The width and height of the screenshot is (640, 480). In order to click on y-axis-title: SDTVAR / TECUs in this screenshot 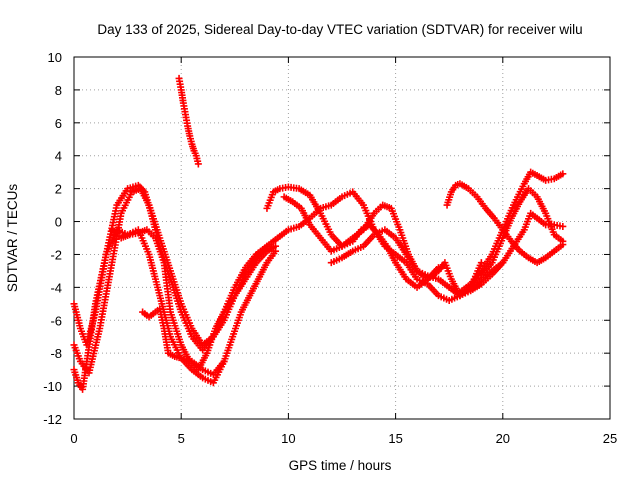, I will do `click(12, 238)`.